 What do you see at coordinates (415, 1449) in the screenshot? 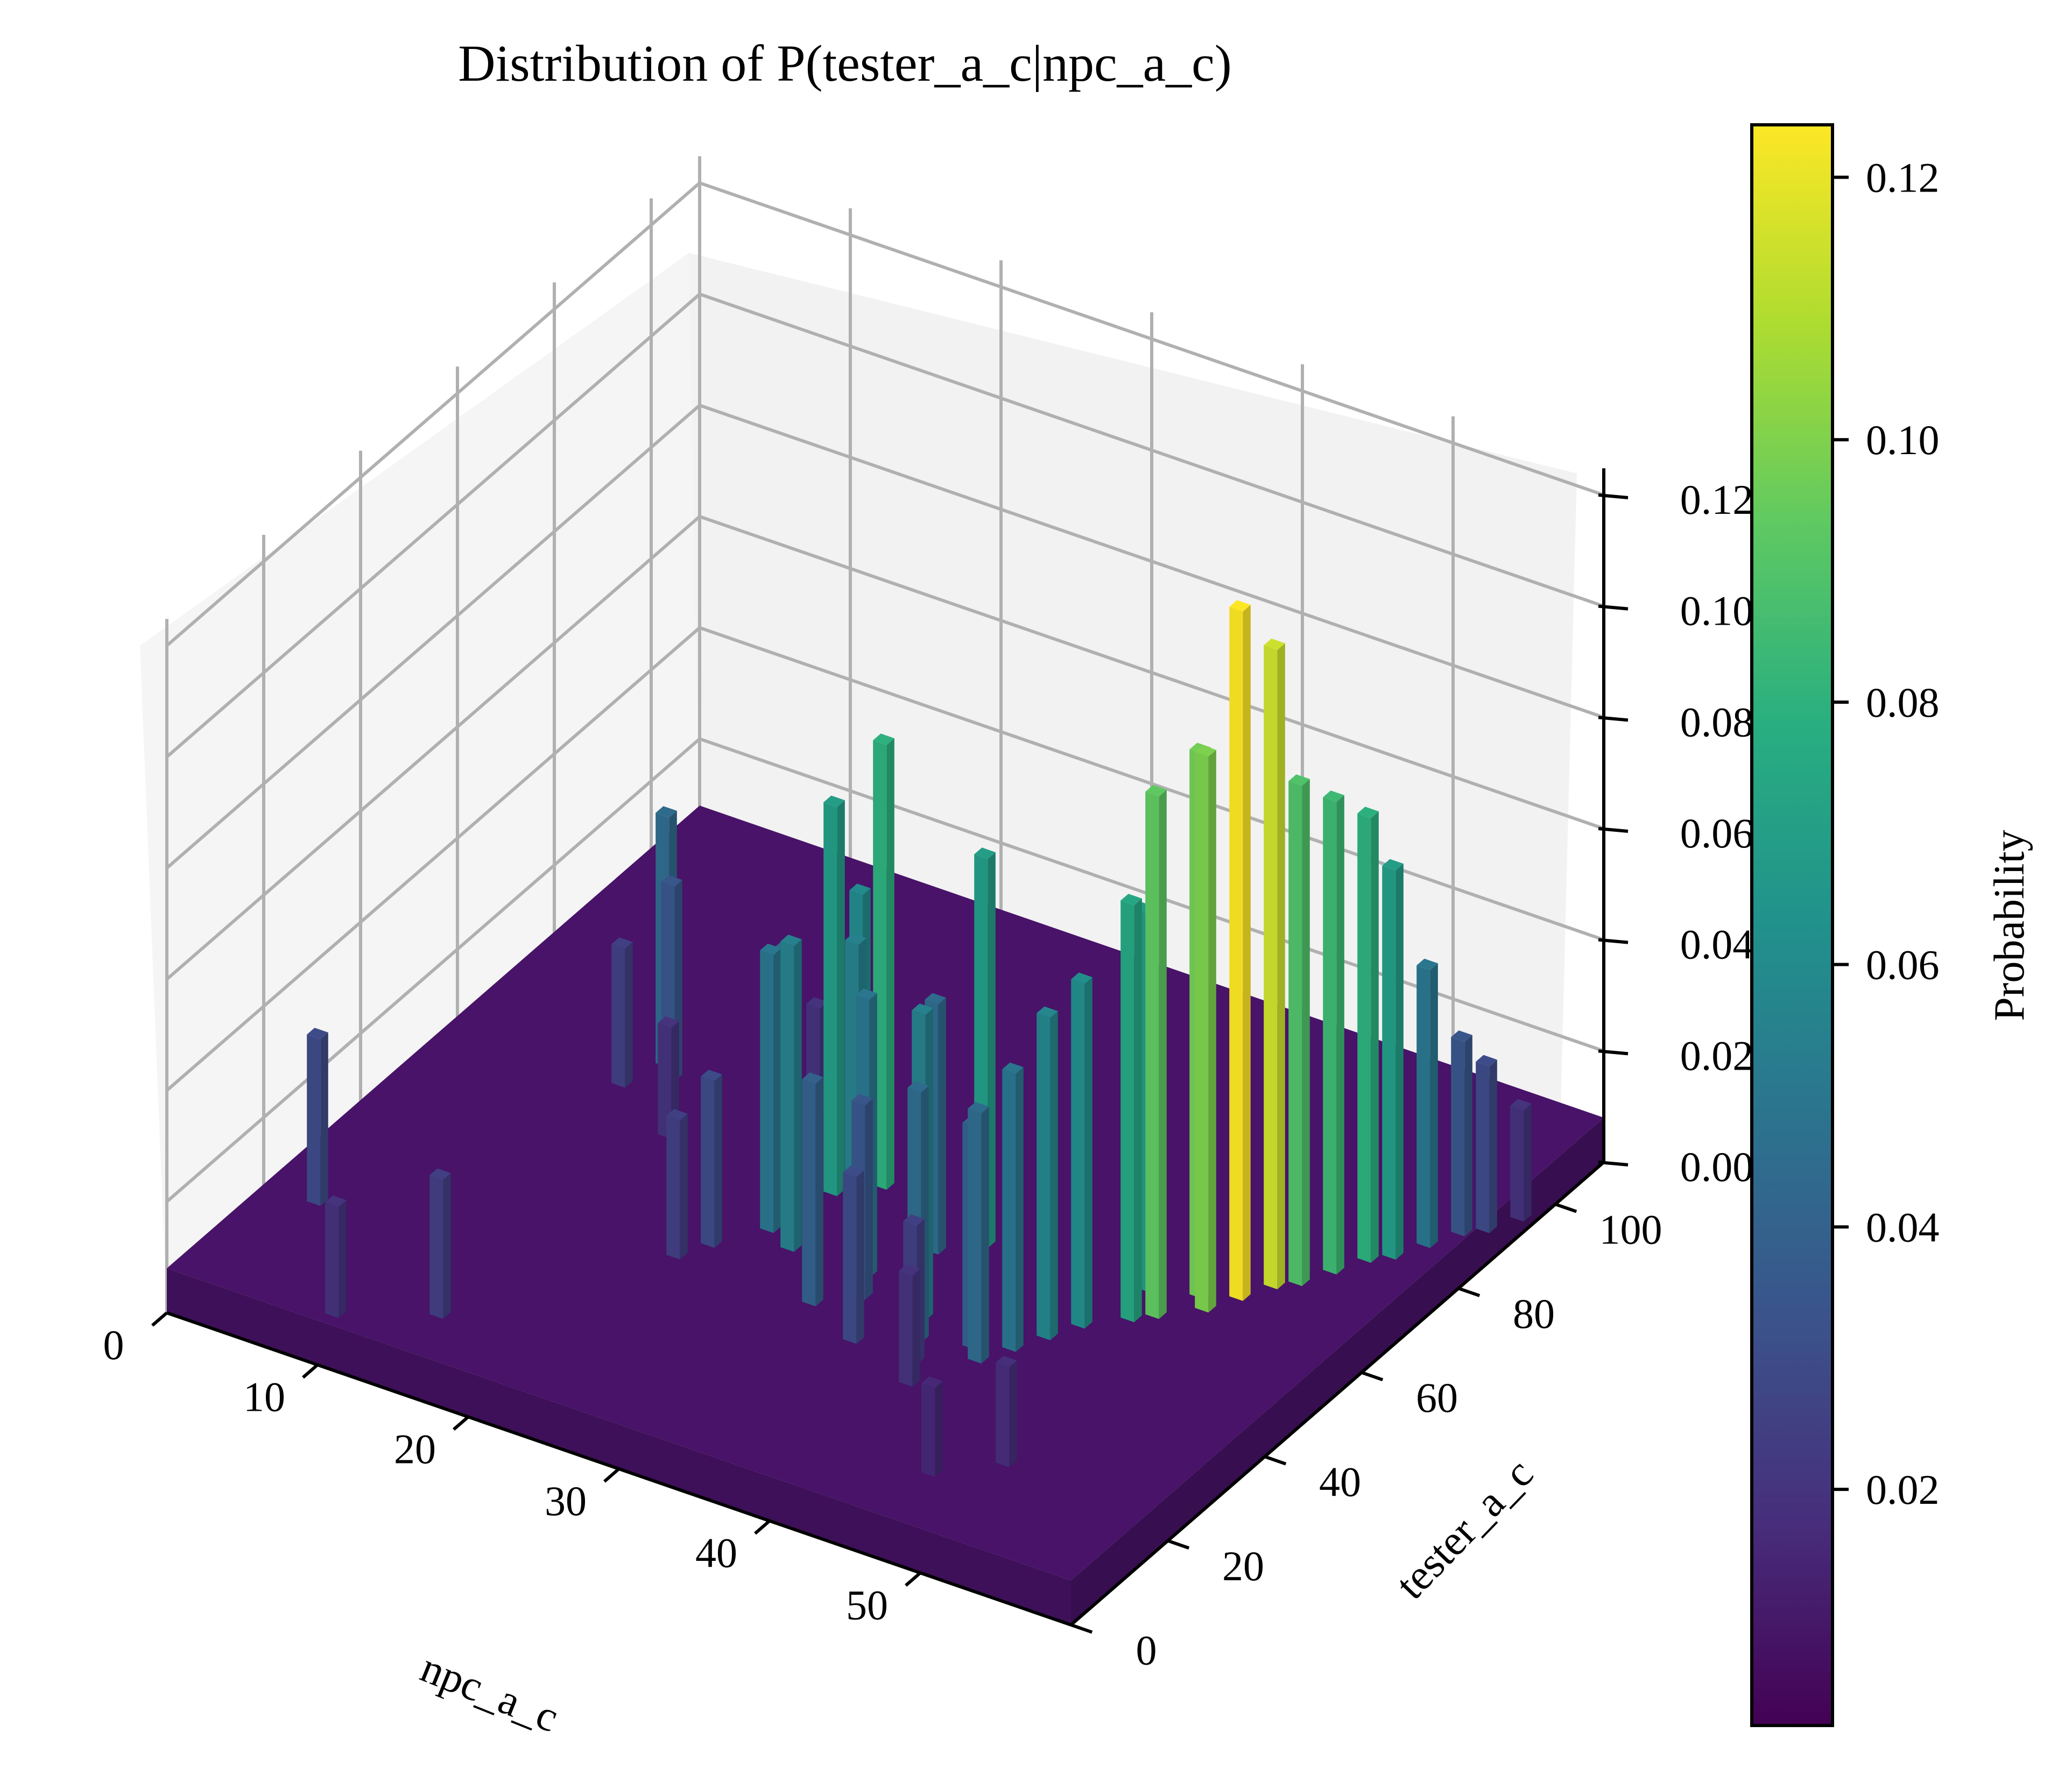
I see `x-tick-label-2: 20` at bounding box center [415, 1449].